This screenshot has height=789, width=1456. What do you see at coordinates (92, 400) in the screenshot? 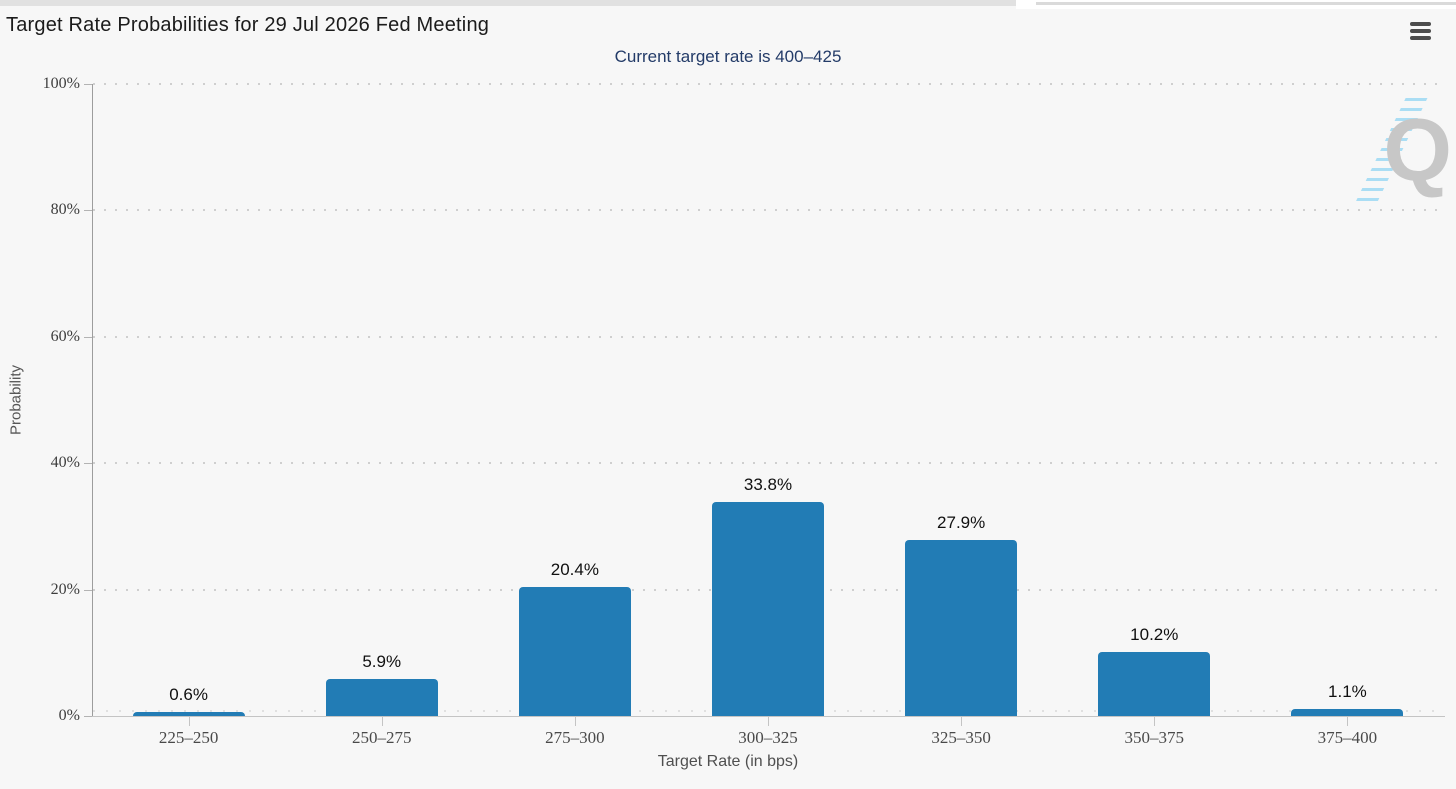
I see `y-axis-line` at bounding box center [92, 400].